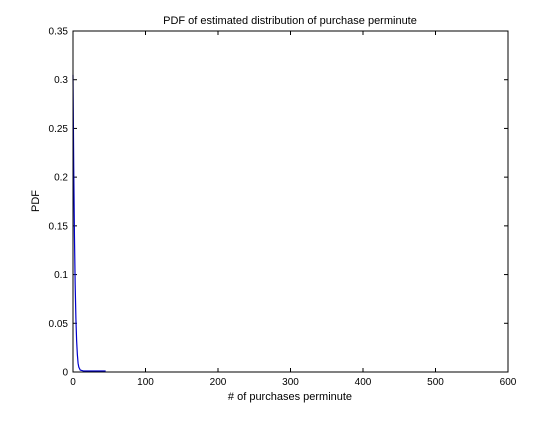 Image resolution: width=560 pixels, height=424 pixels. I want to click on x-tick-label: 200, so click(218, 382).